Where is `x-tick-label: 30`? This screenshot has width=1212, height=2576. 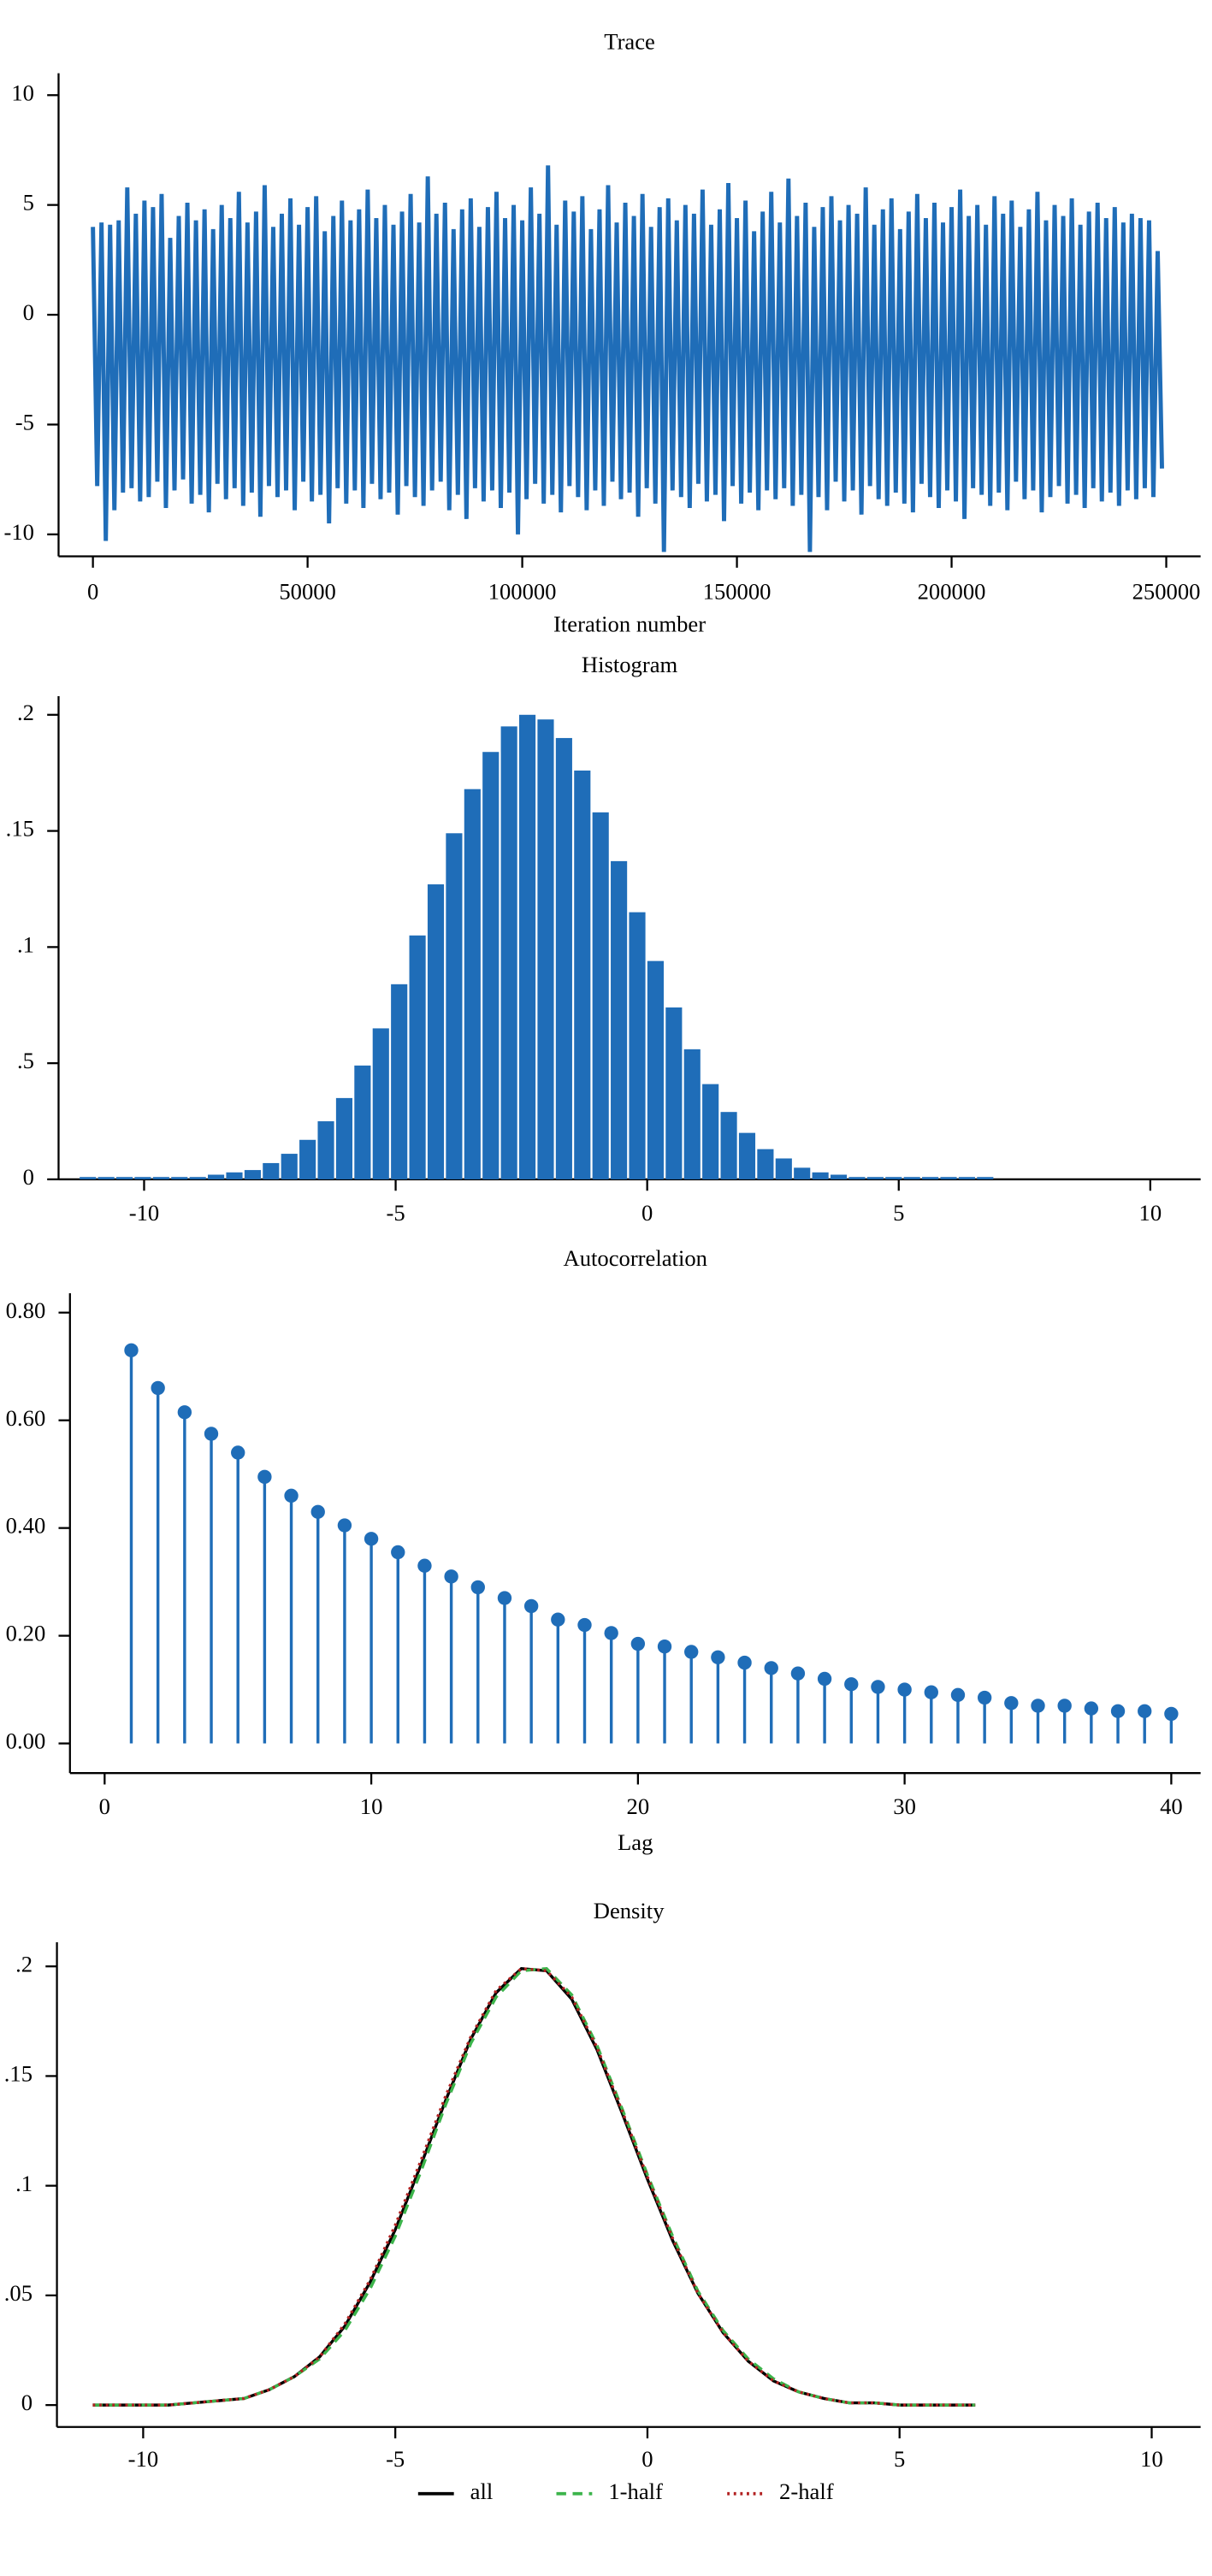
x-tick-label: 30 is located at coordinates (905, 1806).